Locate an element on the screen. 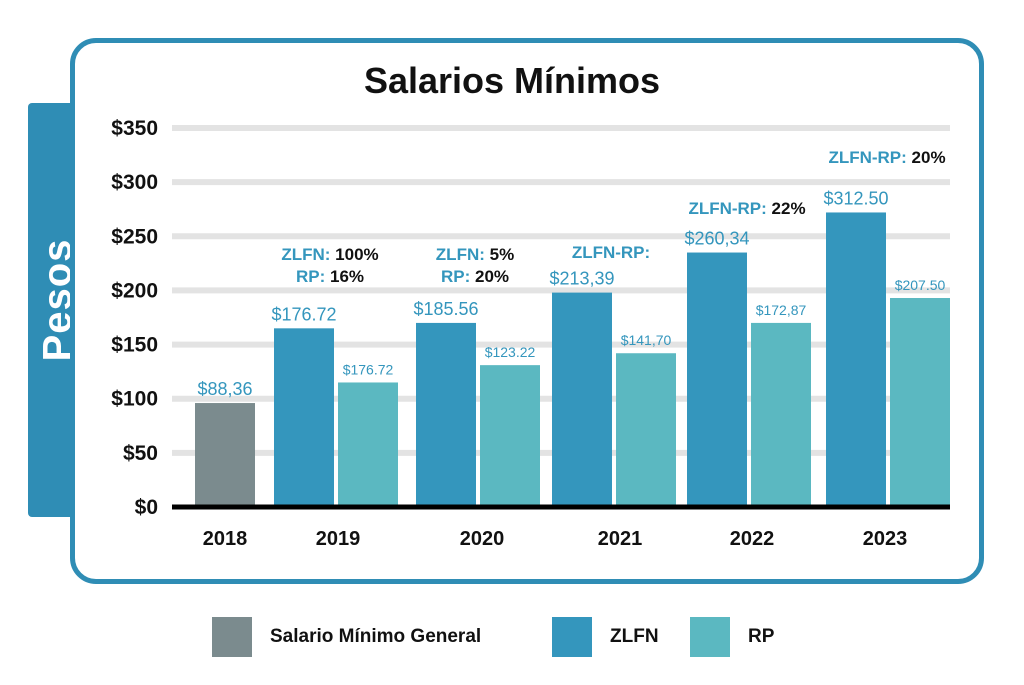  bar-rp-2023 is located at coordinates (920, 402).